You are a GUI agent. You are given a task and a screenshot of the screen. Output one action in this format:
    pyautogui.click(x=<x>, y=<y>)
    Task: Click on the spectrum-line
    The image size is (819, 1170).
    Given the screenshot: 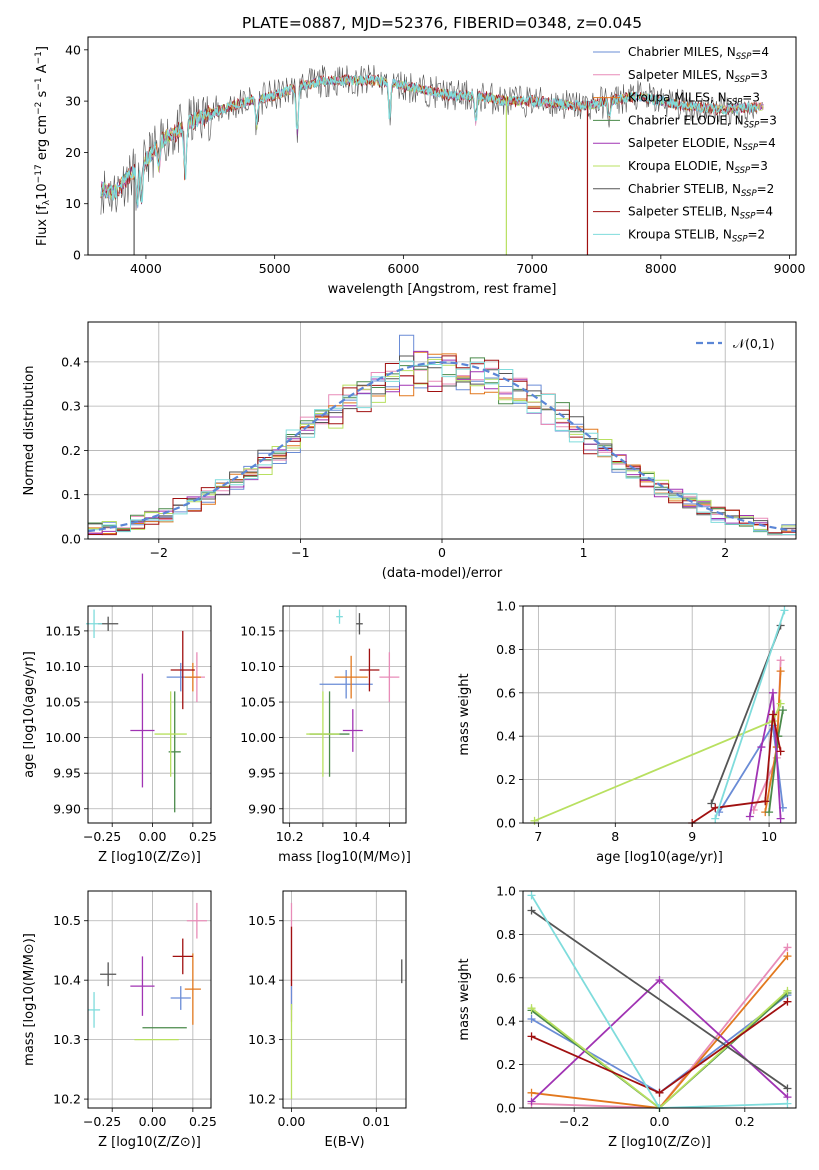 What is the action you would take?
    pyautogui.click(x=429, y=140)
    